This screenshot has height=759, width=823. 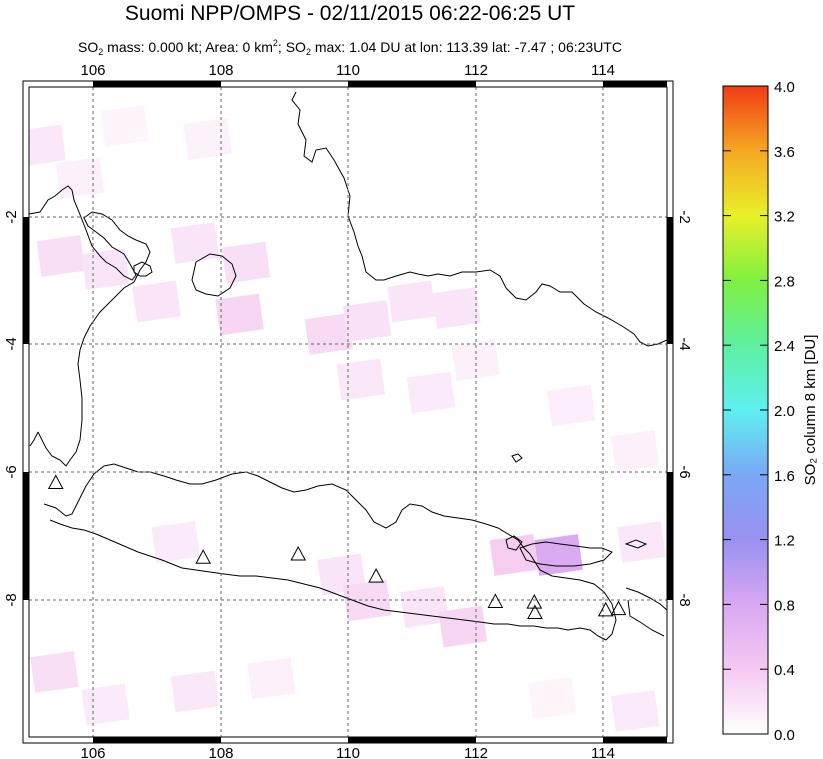 What do you see at coordinates (784, 217) in the screenshot?
I see `colorbar-tick-label: 3.2` at bounding box center [784, 217].